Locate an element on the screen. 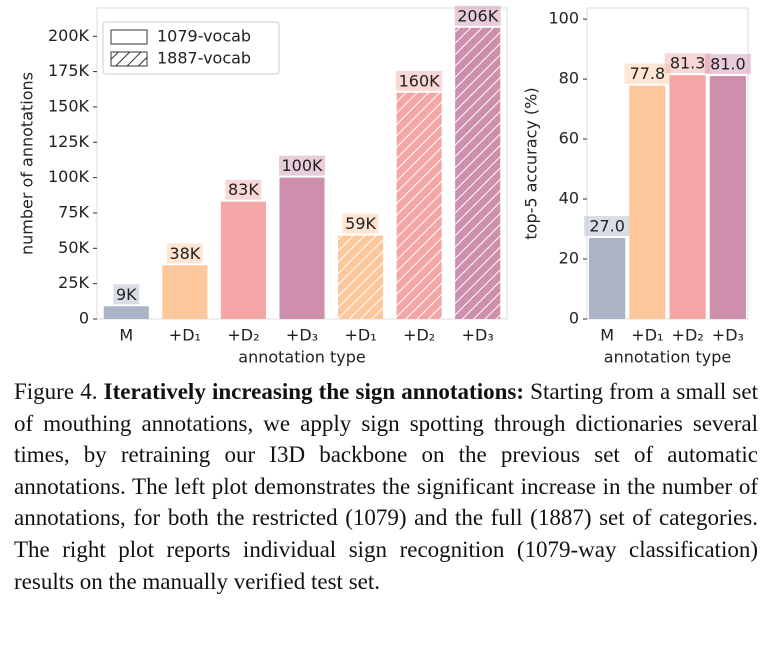  value-label: 83K is located at coordinates (243, 189).